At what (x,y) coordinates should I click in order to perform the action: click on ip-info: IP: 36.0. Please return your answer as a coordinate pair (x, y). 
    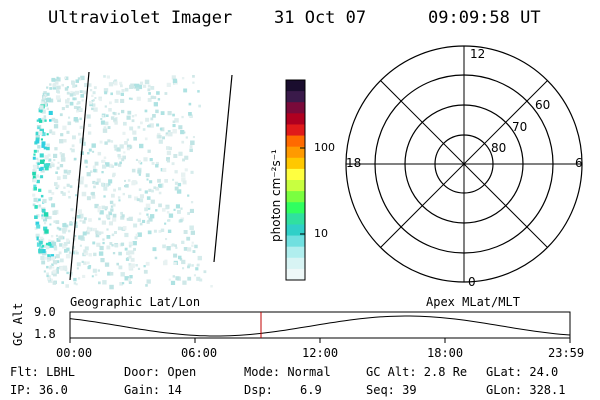
    Looking at the image, I should click on (39, 390).